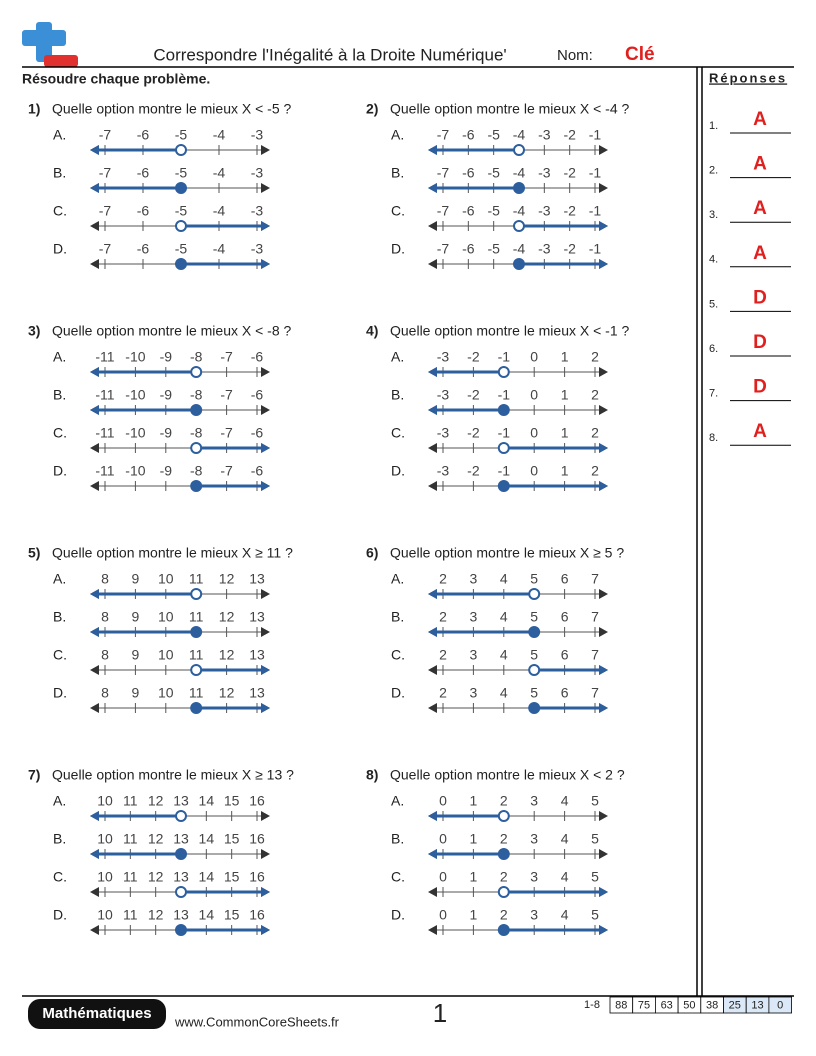 This screenshot has width=816, height=1056. What do you see at coordinates (667, 1005) in the screenshot?
I see `score: 63` at bounding box center [667, 1005].